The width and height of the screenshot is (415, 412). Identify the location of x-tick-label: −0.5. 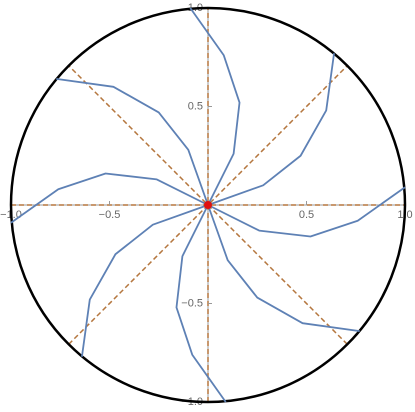
(110, 215).